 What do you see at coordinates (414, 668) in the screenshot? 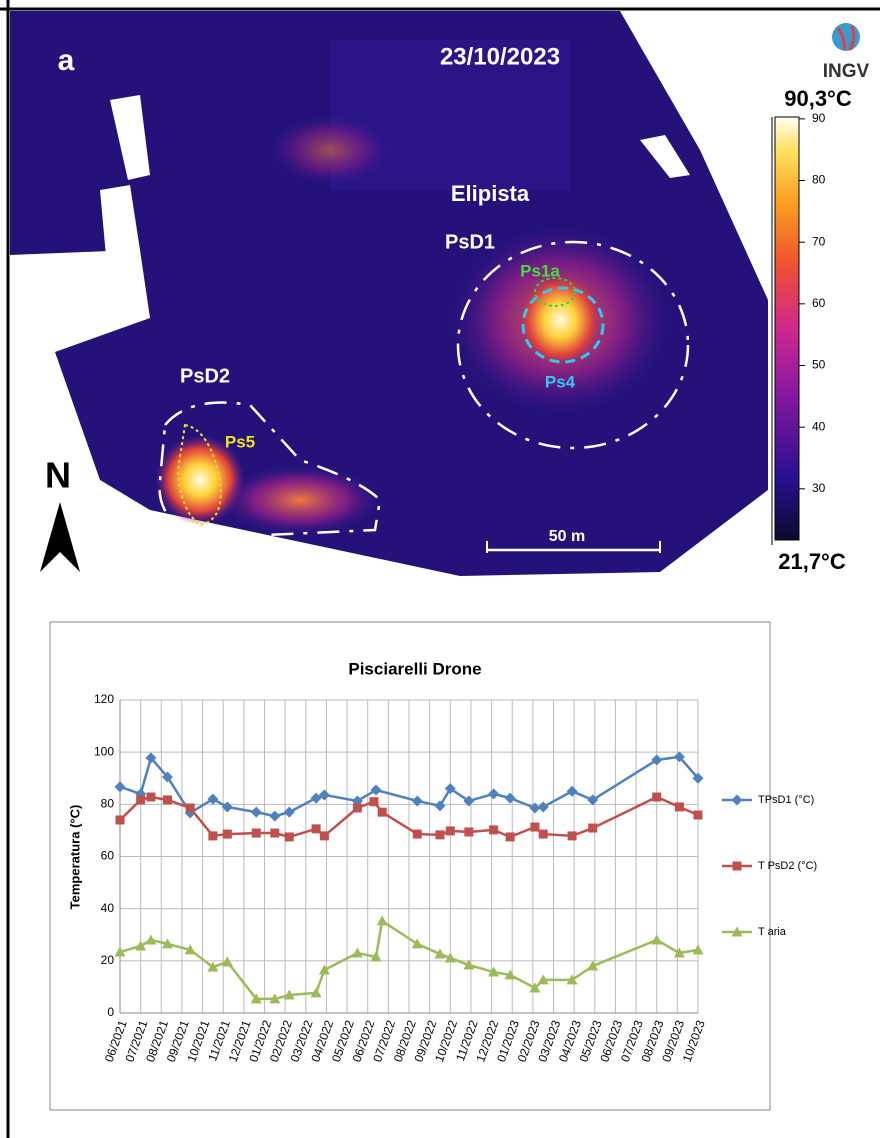
I see `chart-title: Pisciarelli Drone` at bounding box center [414, 668].